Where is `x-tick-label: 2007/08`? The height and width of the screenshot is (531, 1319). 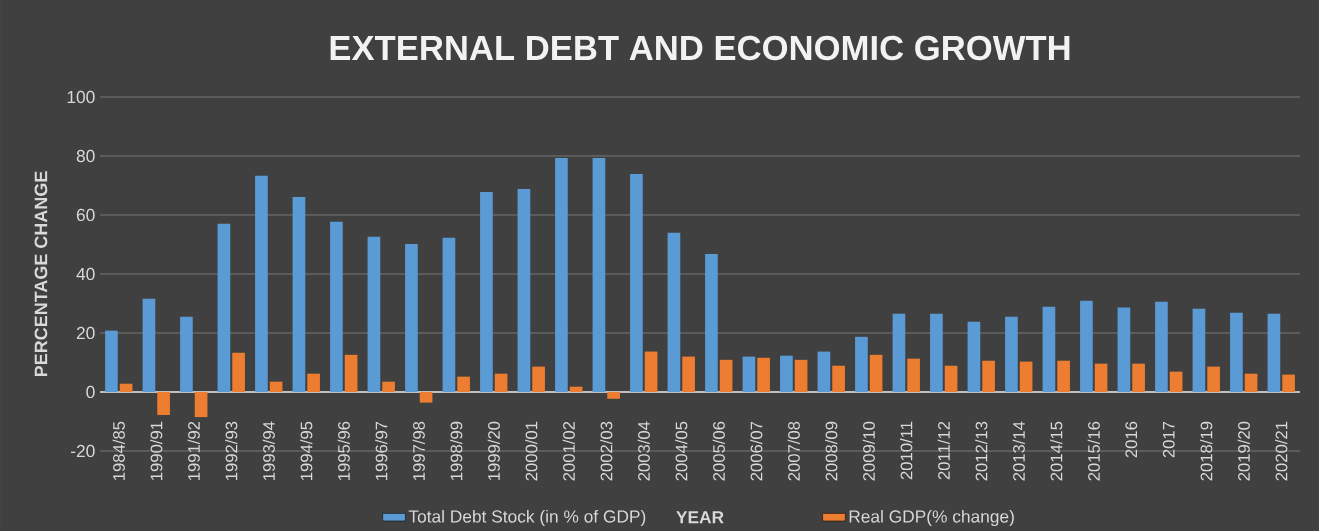 x-tick-label: 2007/08 is located at coordinates (793, 451).